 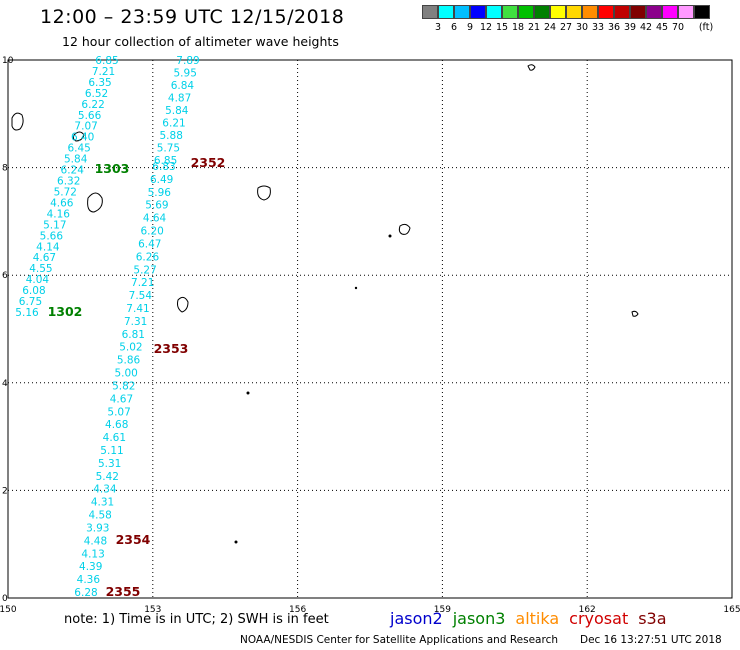 I want to click on wave-height-value: 5.02, so click(x=130, y=348).